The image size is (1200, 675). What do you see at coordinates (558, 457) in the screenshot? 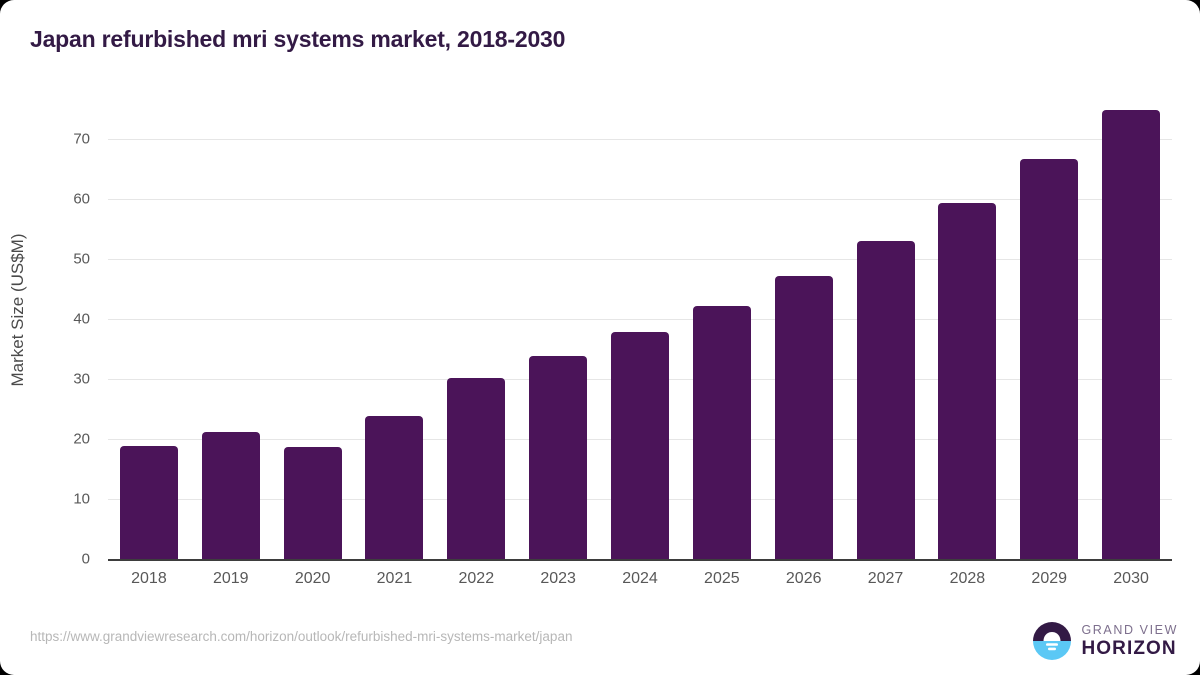
I see `bar-2023` at bounding box center [558, 457].